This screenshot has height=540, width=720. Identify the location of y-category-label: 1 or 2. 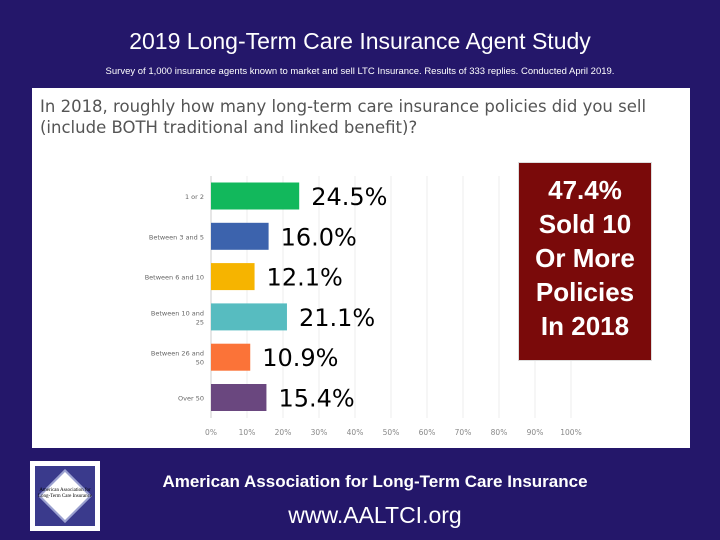
(194, 197).